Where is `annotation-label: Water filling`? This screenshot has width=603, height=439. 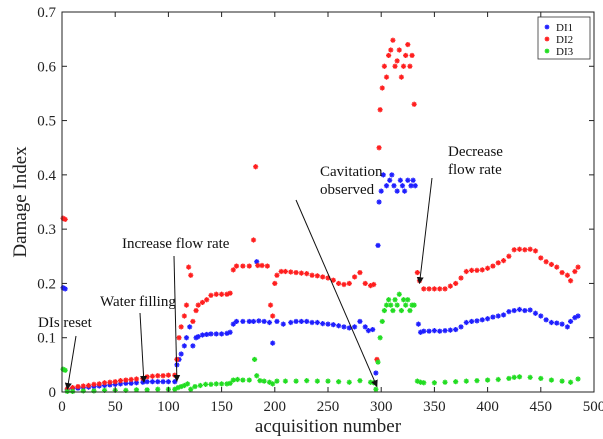
annotation-label: Water filling is located at coordinates (138, 302).